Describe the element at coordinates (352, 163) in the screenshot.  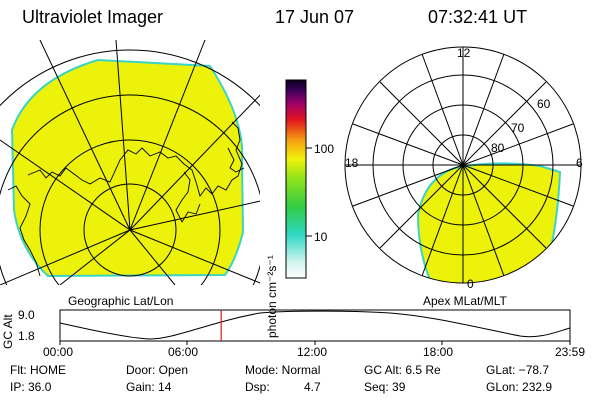
I see `mlt-label-18: 18` at that location.